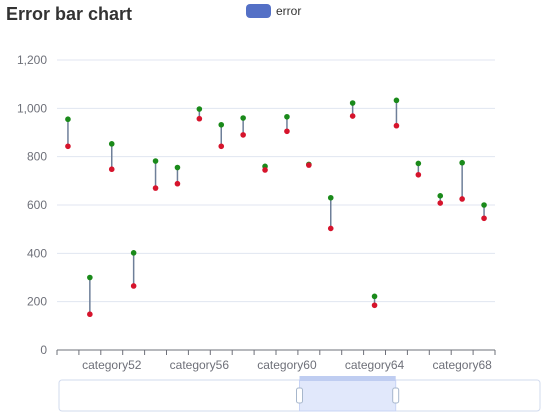 The image size is (550, 420). Describe the element at coordinates (37, 253) in the screenshot. I see `y-tick-label: 400` at that location.